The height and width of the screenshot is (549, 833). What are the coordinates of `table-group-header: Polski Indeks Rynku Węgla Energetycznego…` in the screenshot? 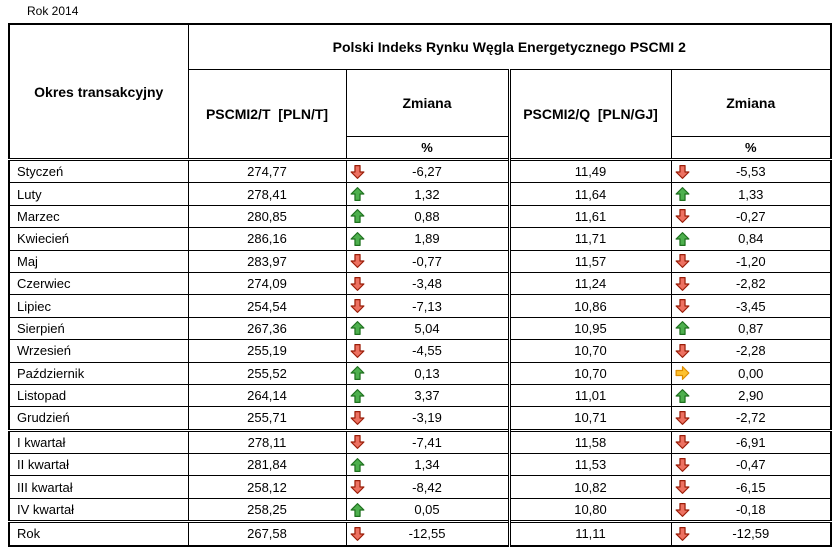 It's located at (509, 46).